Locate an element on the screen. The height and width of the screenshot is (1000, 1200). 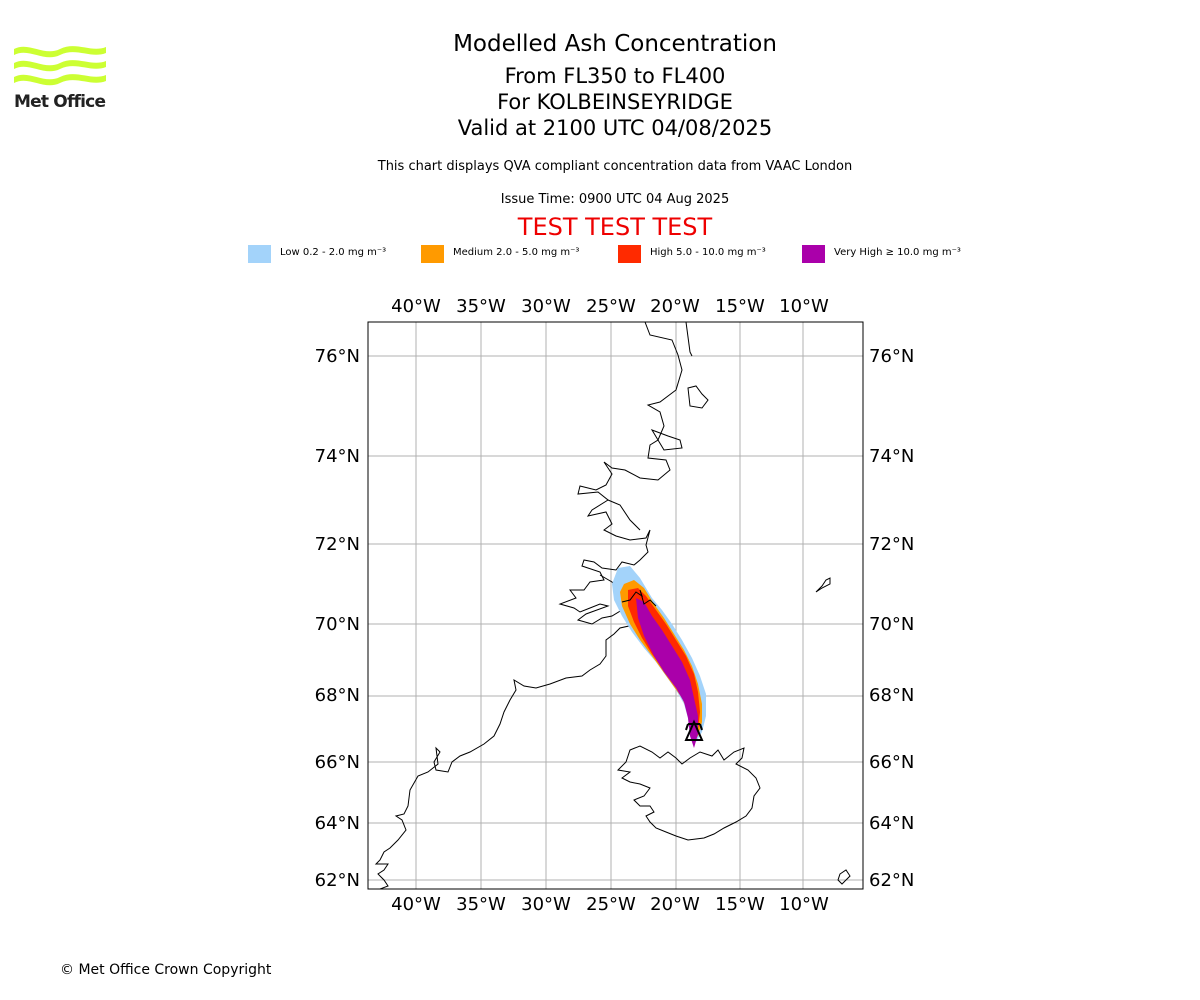
lon-label-top-15w: 15°W is located at coordinates (740, 306).